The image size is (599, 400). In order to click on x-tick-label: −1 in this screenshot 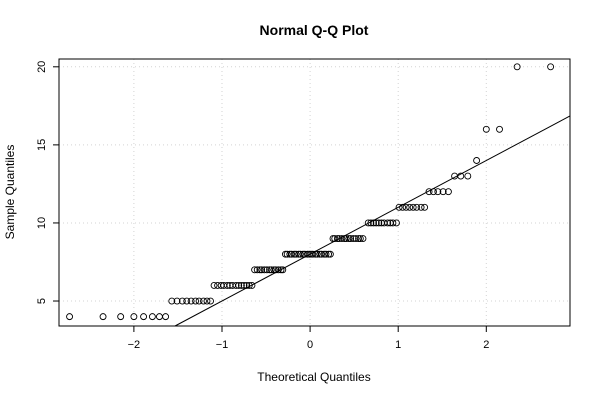, I will do `click(222, 345)`.